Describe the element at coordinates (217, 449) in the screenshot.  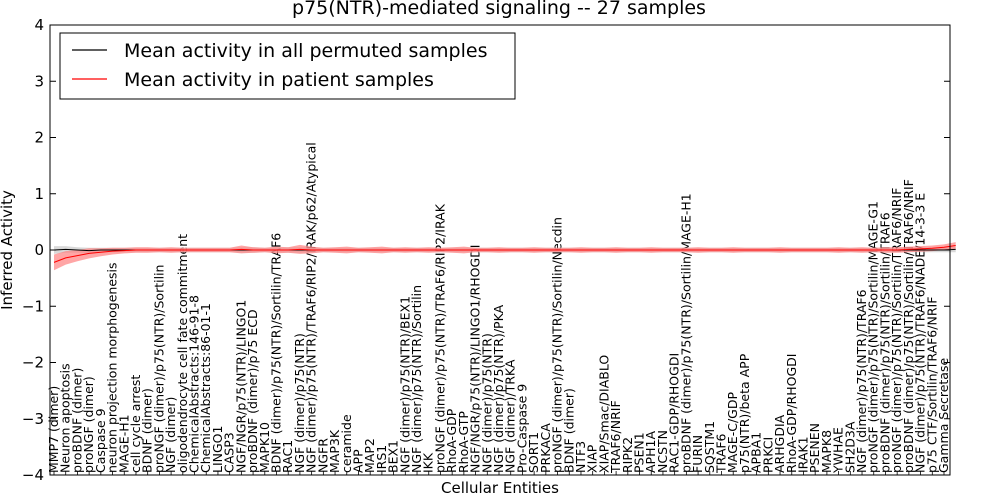
I see `x-tick-label: LINGO1` at that location.